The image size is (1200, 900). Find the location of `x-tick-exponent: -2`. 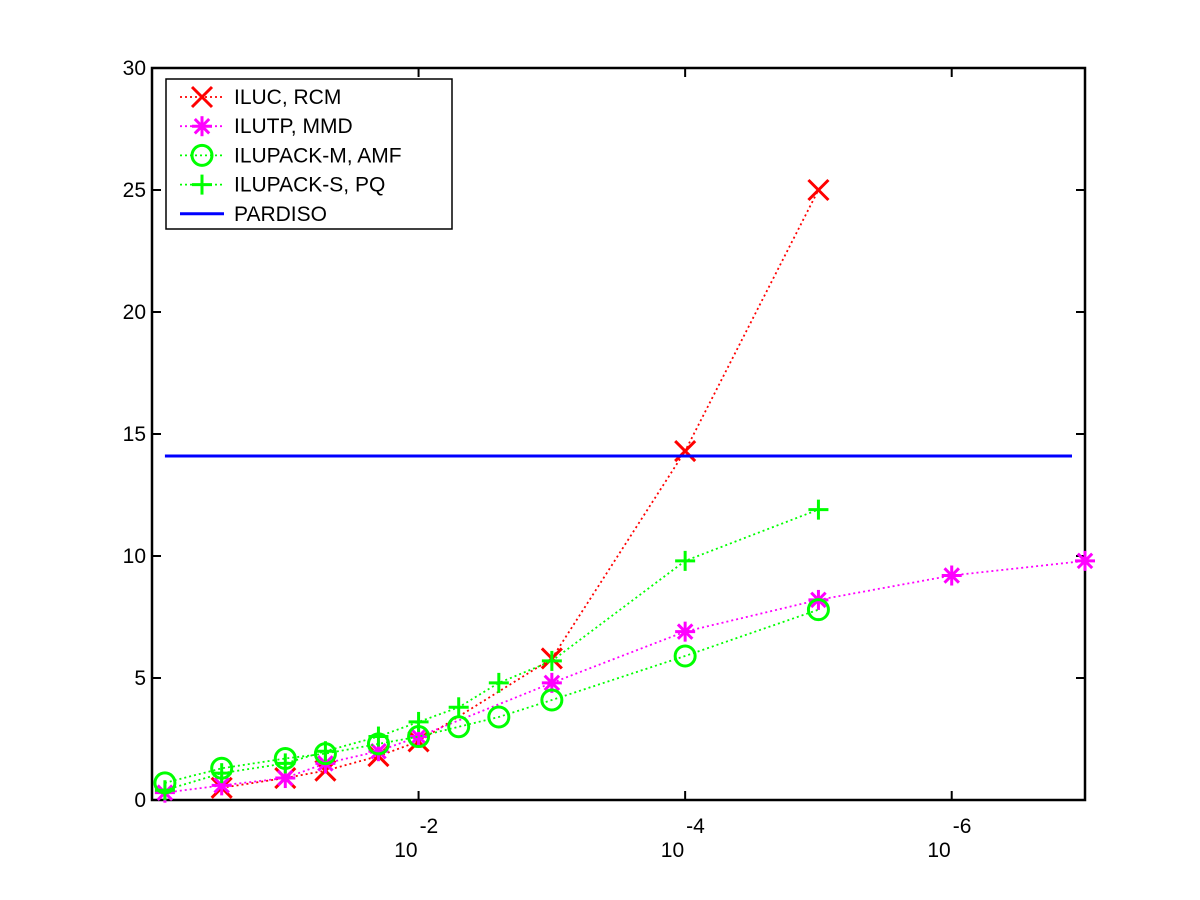

x-tick-exponent: -2 is located at coordinates (429, 826).